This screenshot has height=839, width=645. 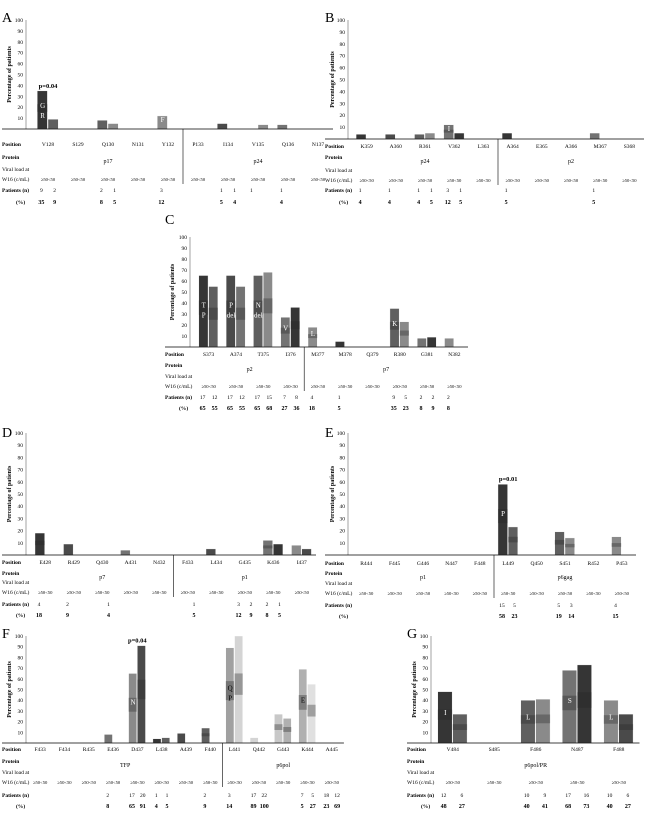 What do you see at coordinates (174, 355) in the screenshot?
I see `row-label: Position` at bounding box center [174, 355].